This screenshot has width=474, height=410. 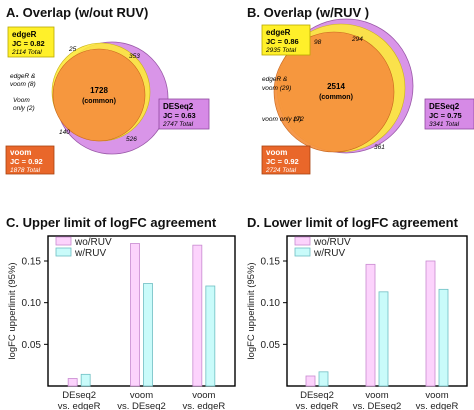 I want to click on venn-a-voom-only-2: only (2), so click(x=24, y=108).